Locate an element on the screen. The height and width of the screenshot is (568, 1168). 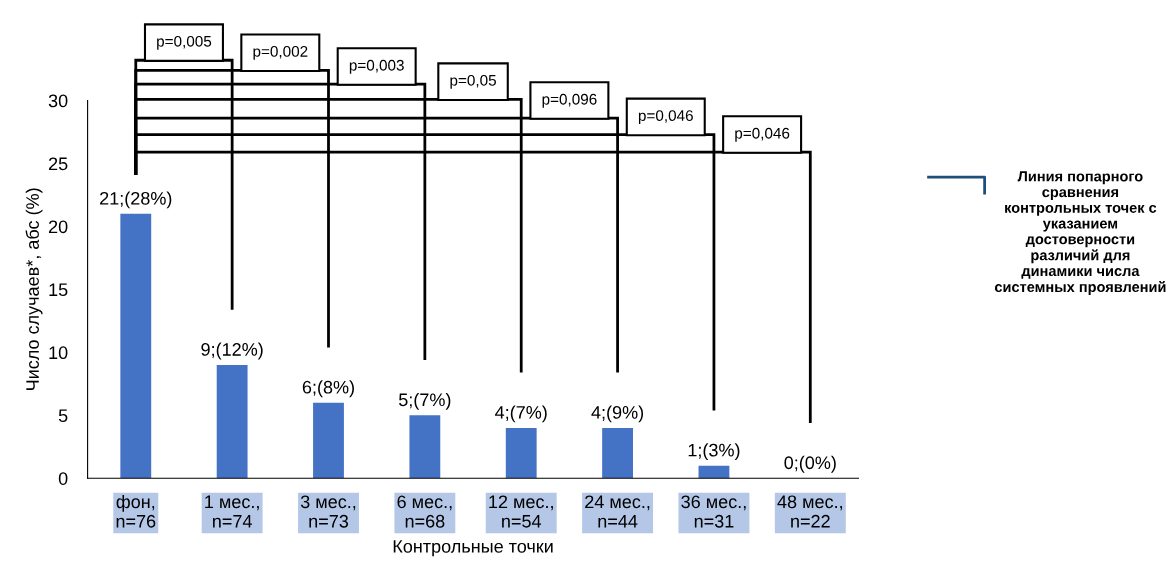
y-tick-label: 5 is located at coordinates (63, 416).